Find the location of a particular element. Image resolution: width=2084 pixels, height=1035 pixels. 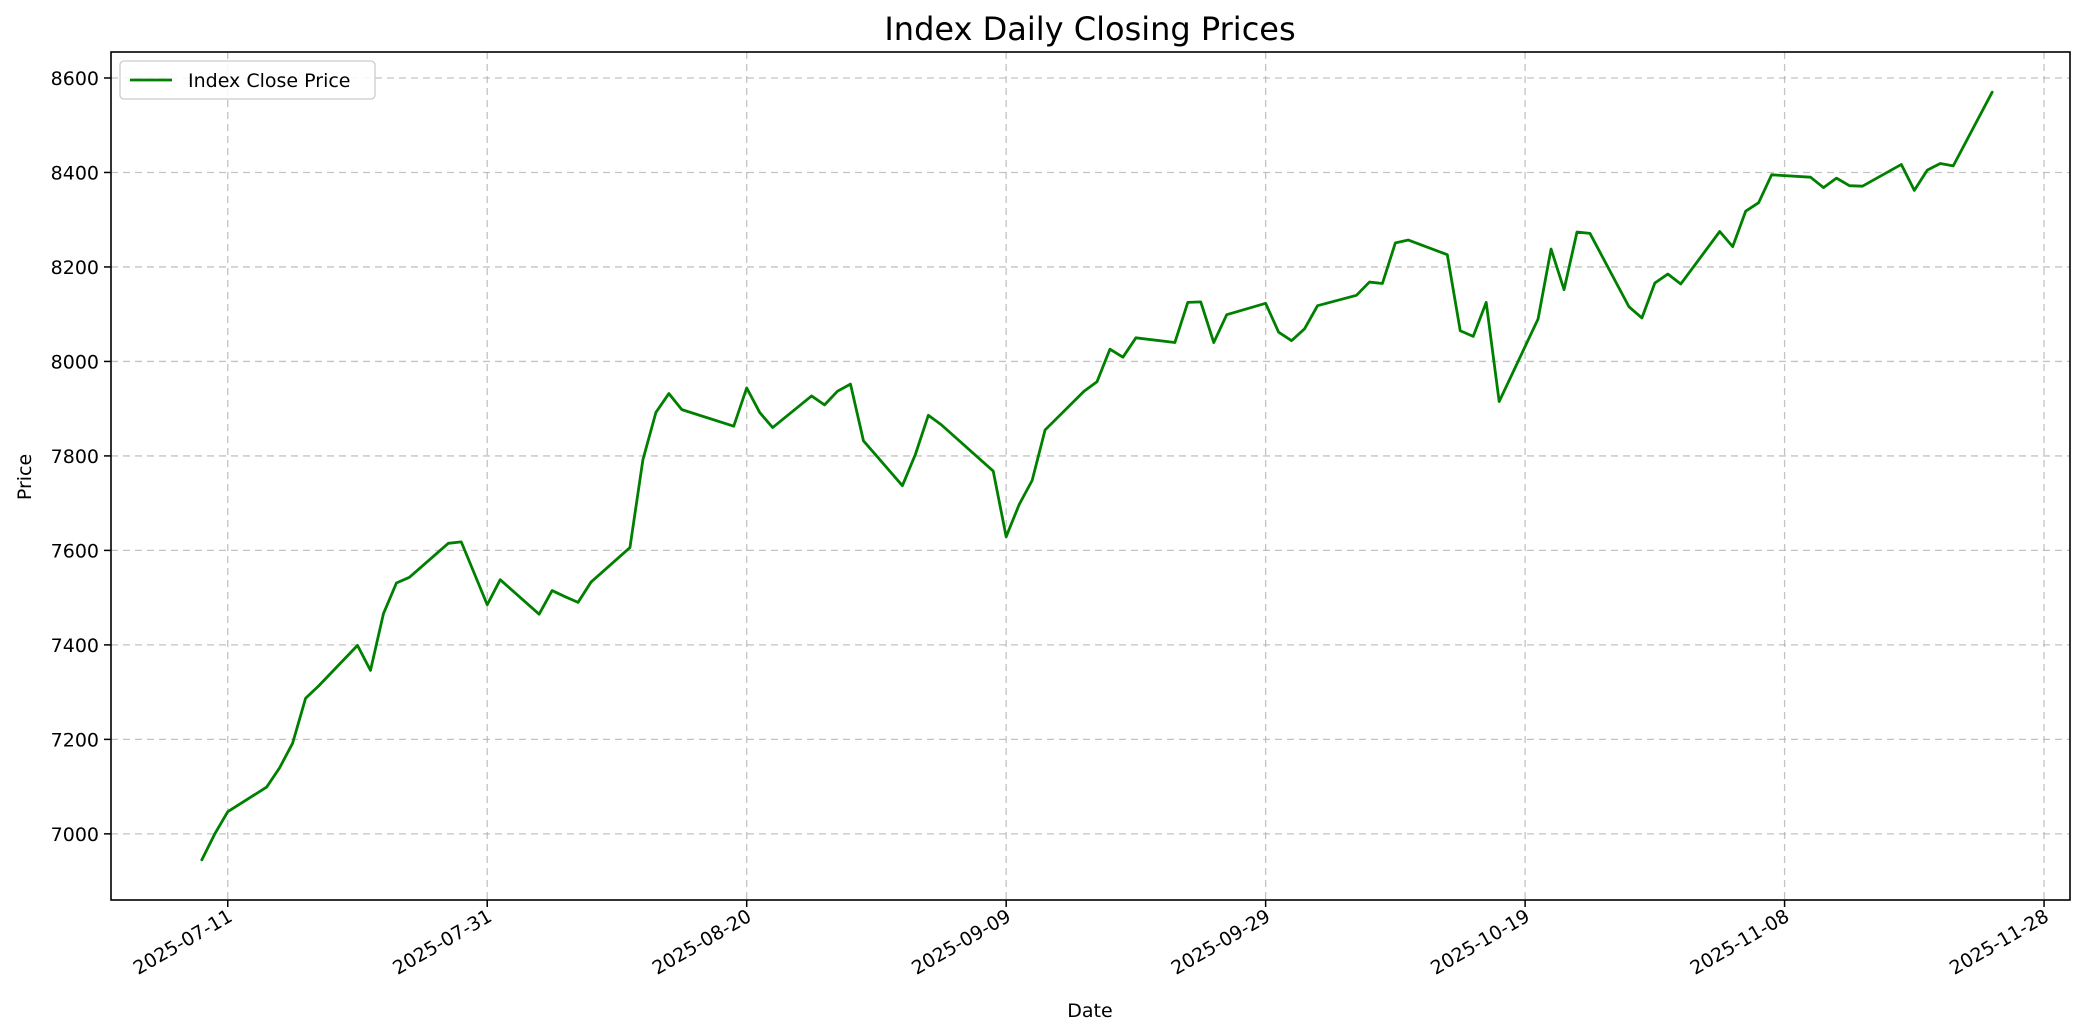

y-axis-ticks: 7000 7200 7400 7600 7800 8000 8200 8400 8600 is located at coordinates (81, 457).